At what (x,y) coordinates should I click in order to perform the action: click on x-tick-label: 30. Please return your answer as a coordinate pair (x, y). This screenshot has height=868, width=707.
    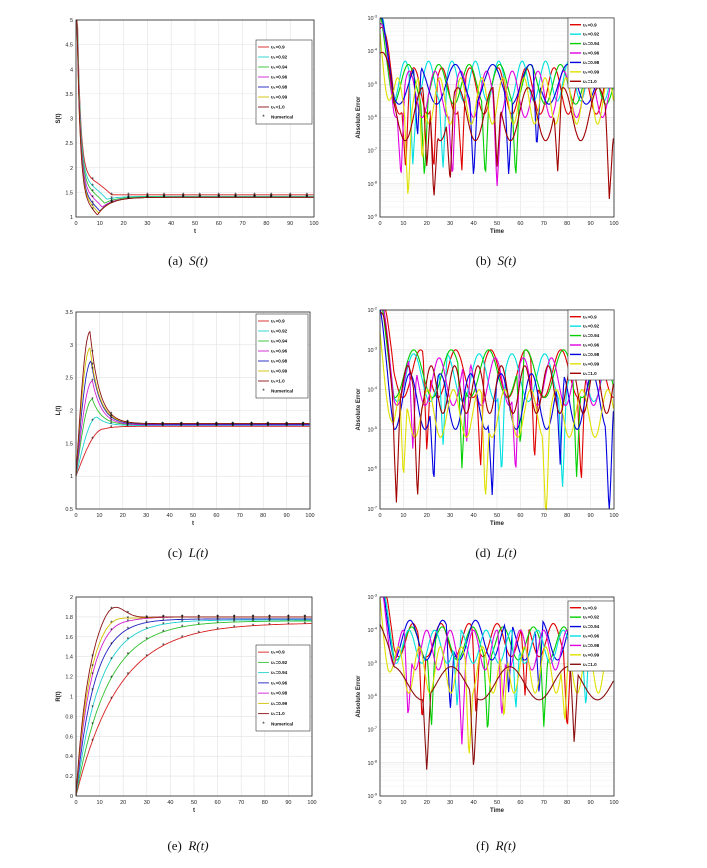
    Looking at the image, I should click on (450, 224).